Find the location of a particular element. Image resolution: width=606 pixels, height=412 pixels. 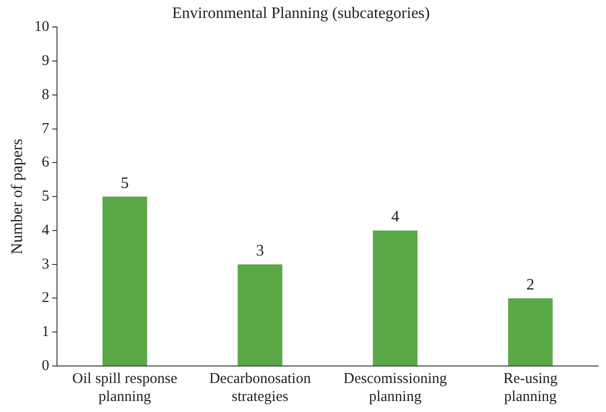

y-tick-label: 7 is located at coordinates (46, 128).